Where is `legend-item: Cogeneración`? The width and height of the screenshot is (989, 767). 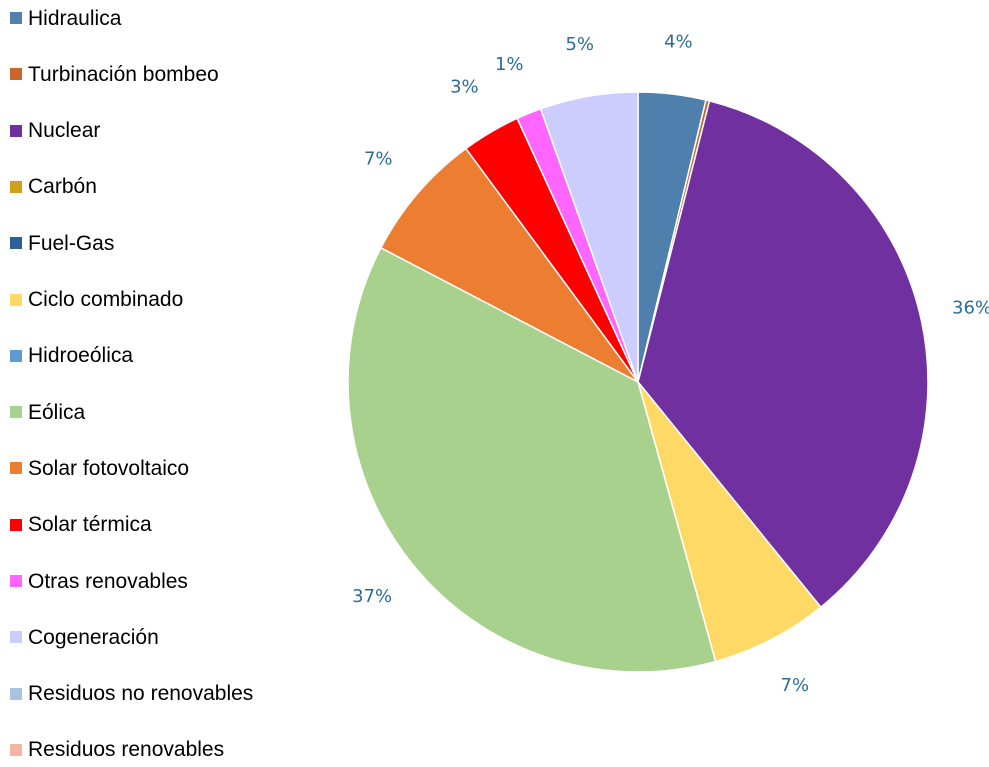 legend-item: Cogeneración is located at coordinates (84, 637).